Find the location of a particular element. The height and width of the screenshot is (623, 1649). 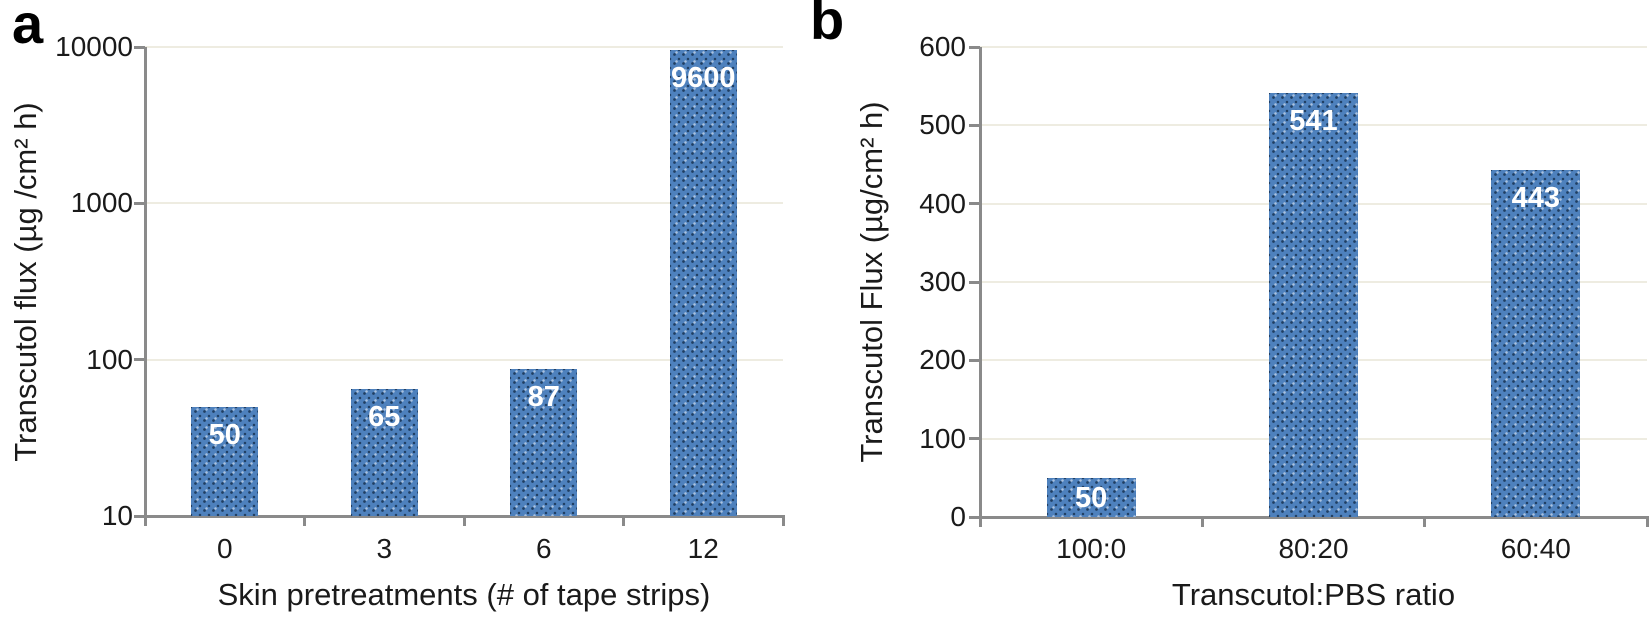

y-axis-tick-label: 300 is located at coordinates (942, 281).